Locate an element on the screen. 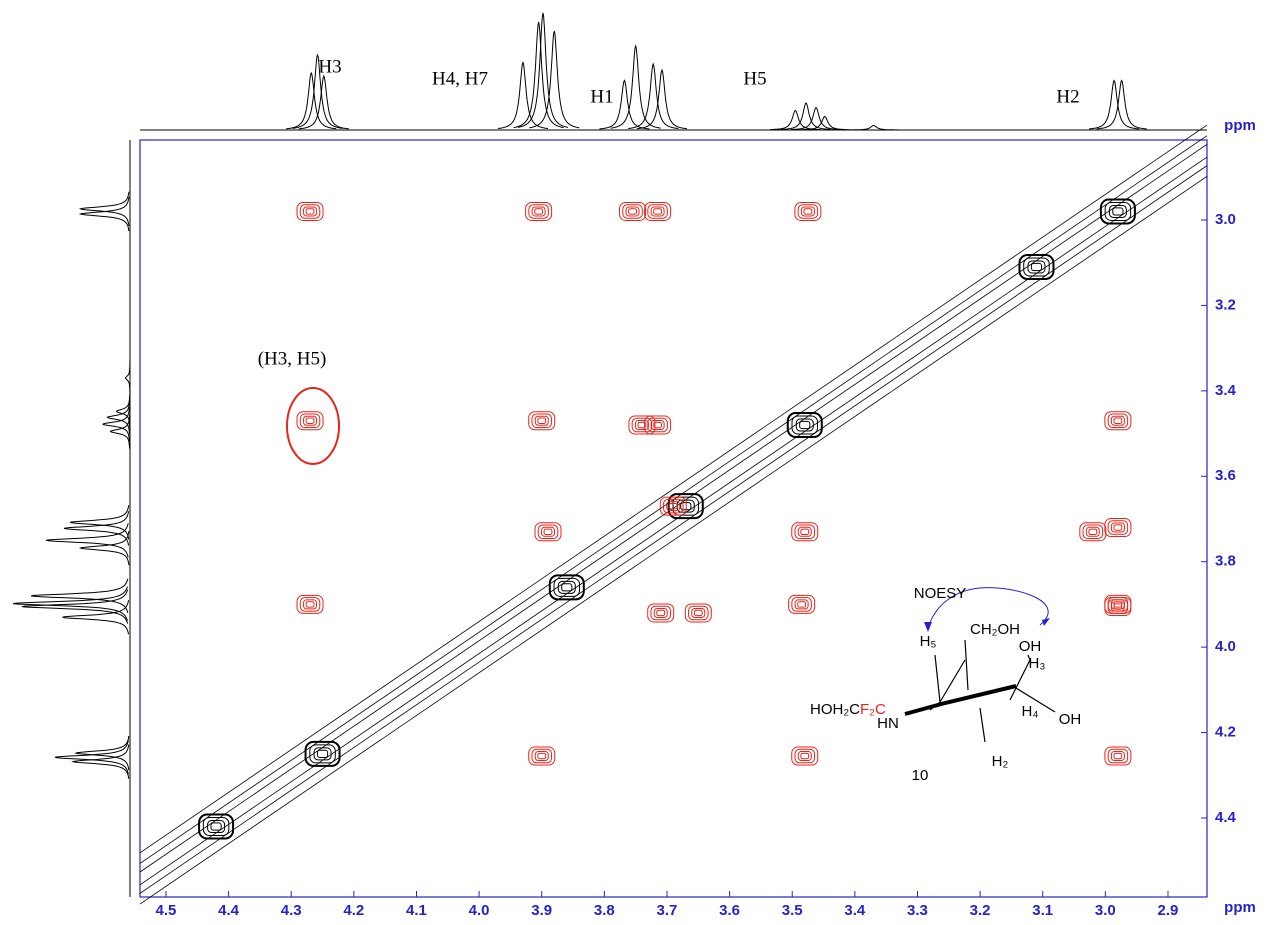 The width and height of the screenshot is (1272, 925). molecule-label: H₃ is located at coordinates (1037, 663).